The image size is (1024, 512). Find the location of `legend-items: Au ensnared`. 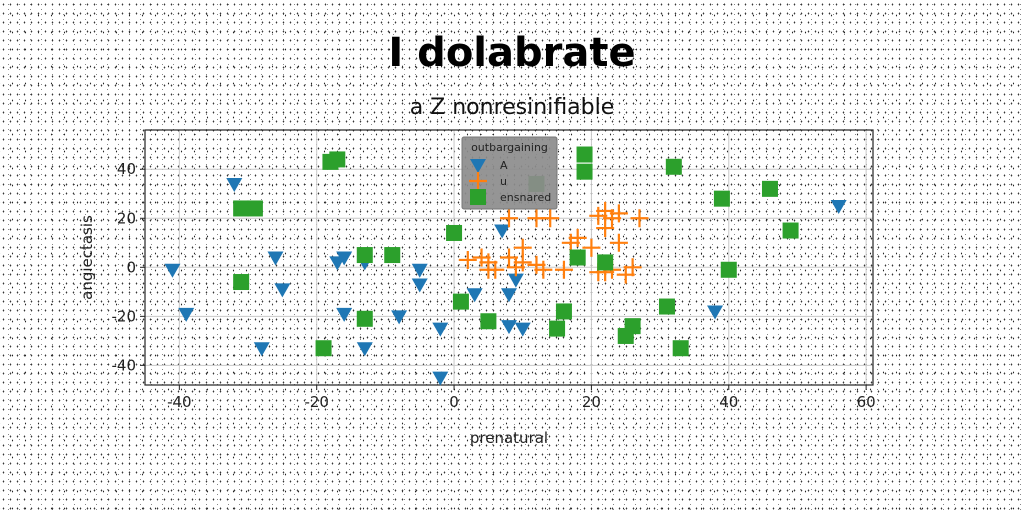

legend-items: Au ensnared is located at coordinates (510, 182).